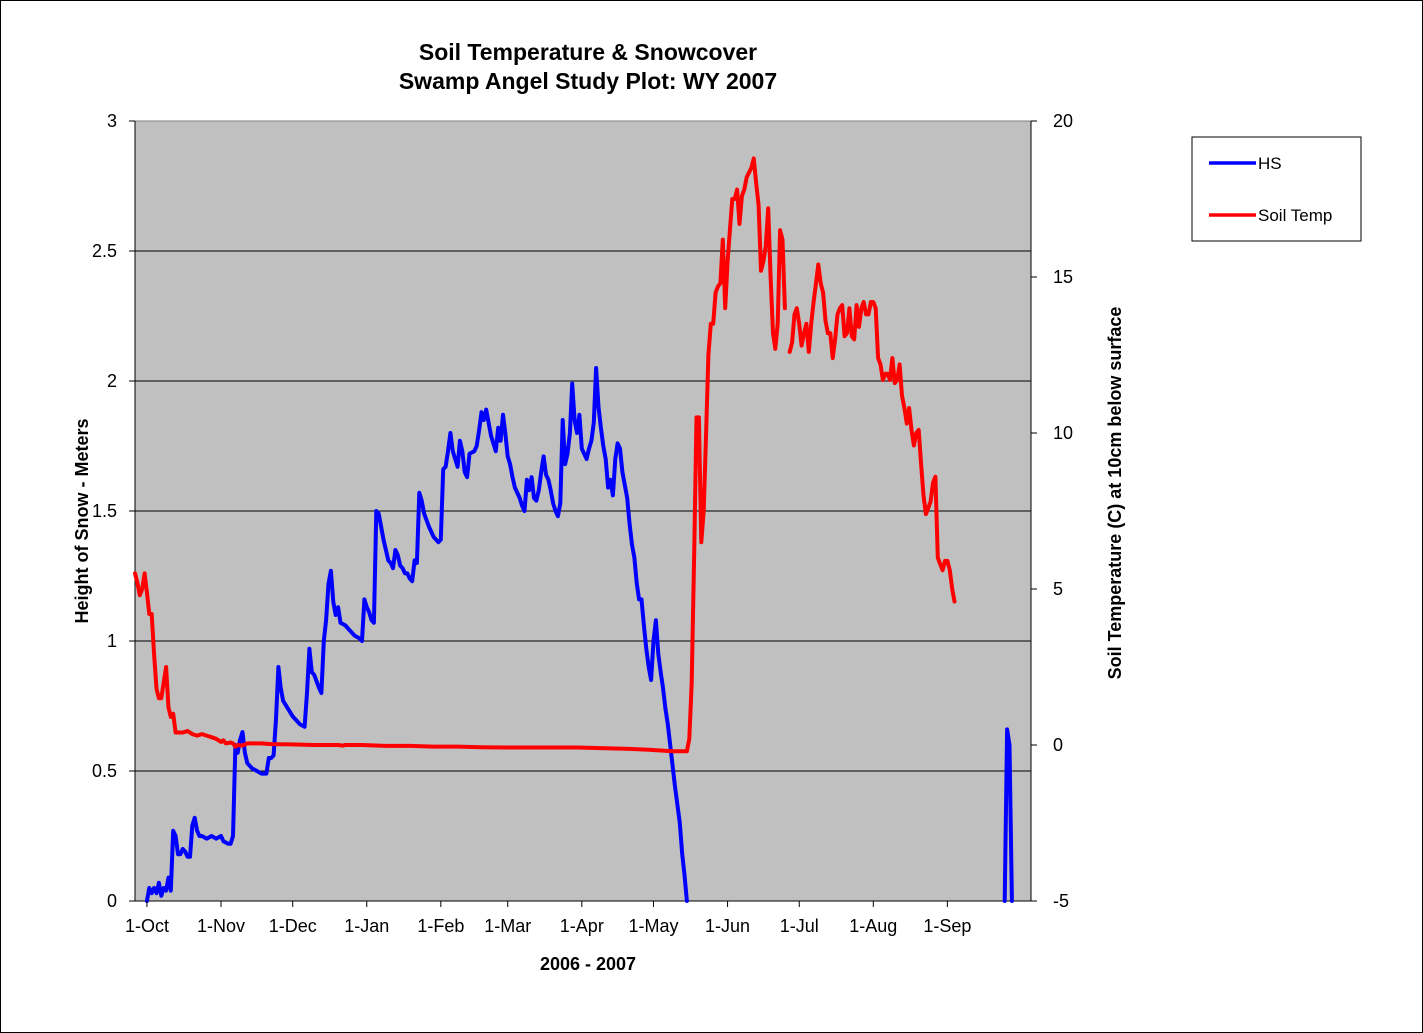 The height and width of the screenshot is (1033, 1423). What do you see at coordinates (947, 926) in the screenshot?
I see `x-tick-label: 1-Sep` at bounding box center [947, 926].